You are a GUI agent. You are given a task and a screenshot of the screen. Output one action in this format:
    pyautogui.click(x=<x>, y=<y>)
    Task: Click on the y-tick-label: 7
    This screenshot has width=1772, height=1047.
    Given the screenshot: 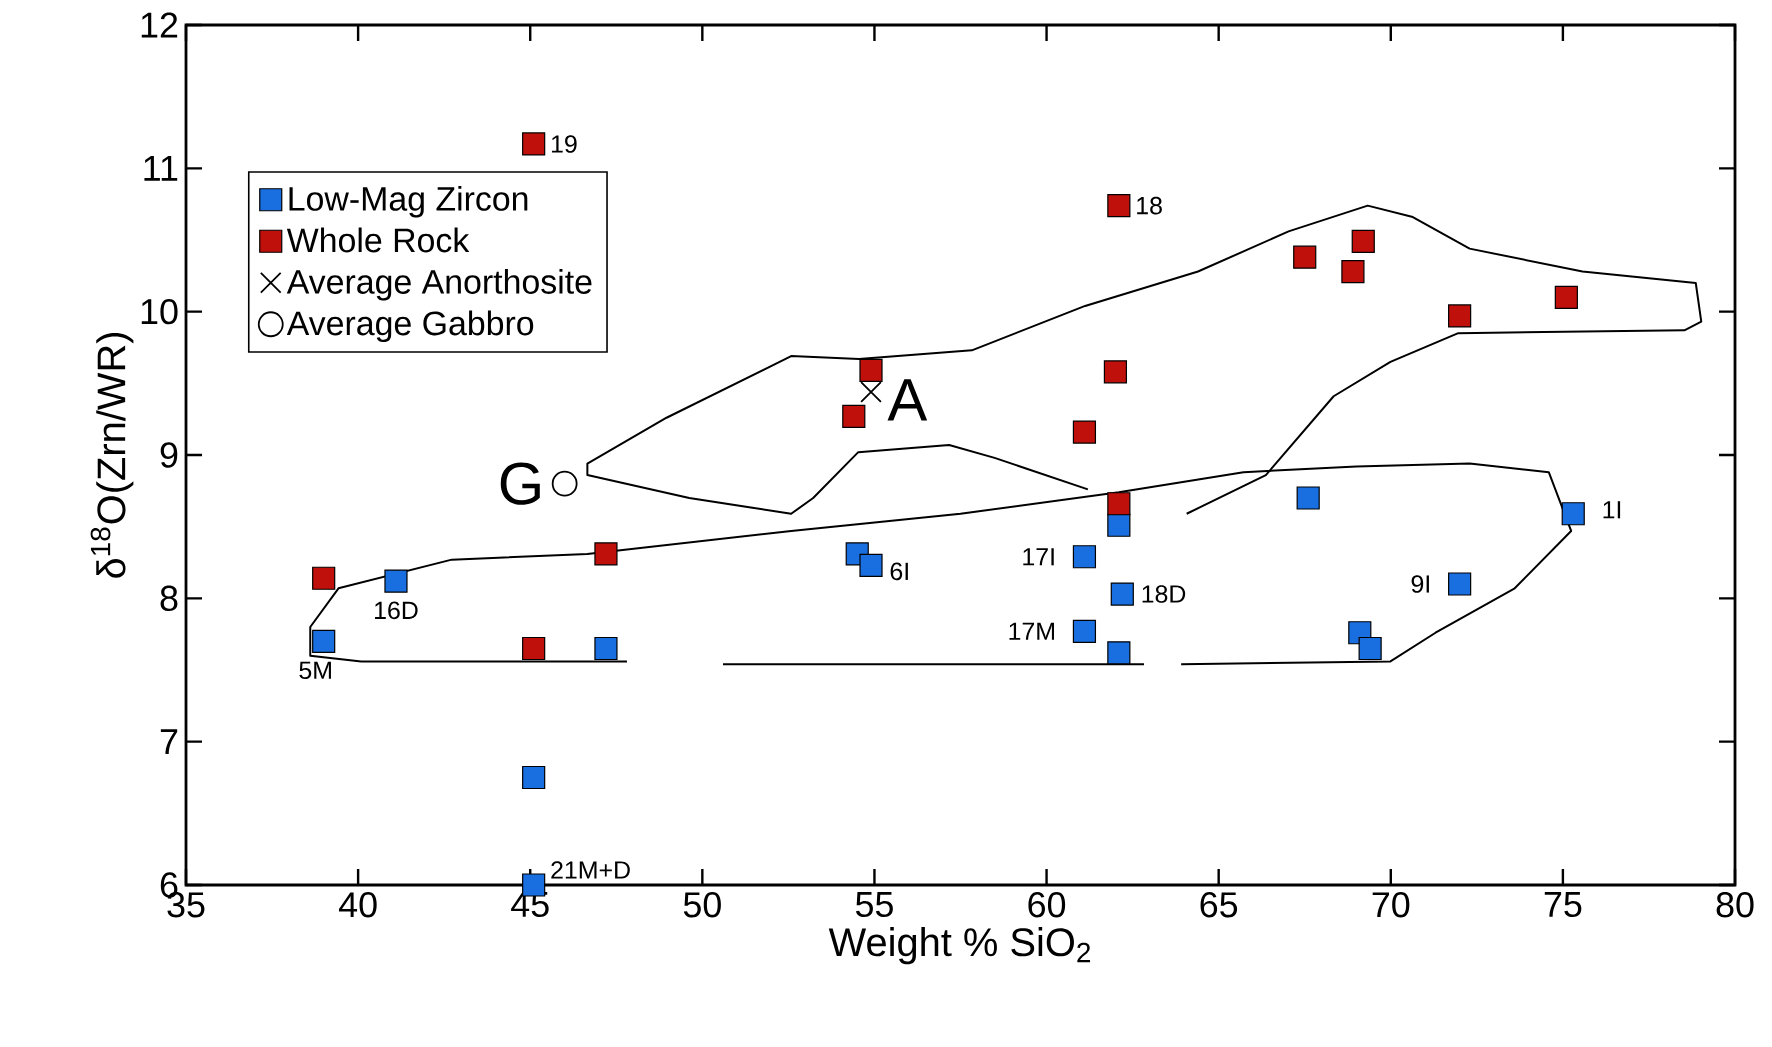 What is the action you would take?
    pyautogui.click(x=169, y=741)
    